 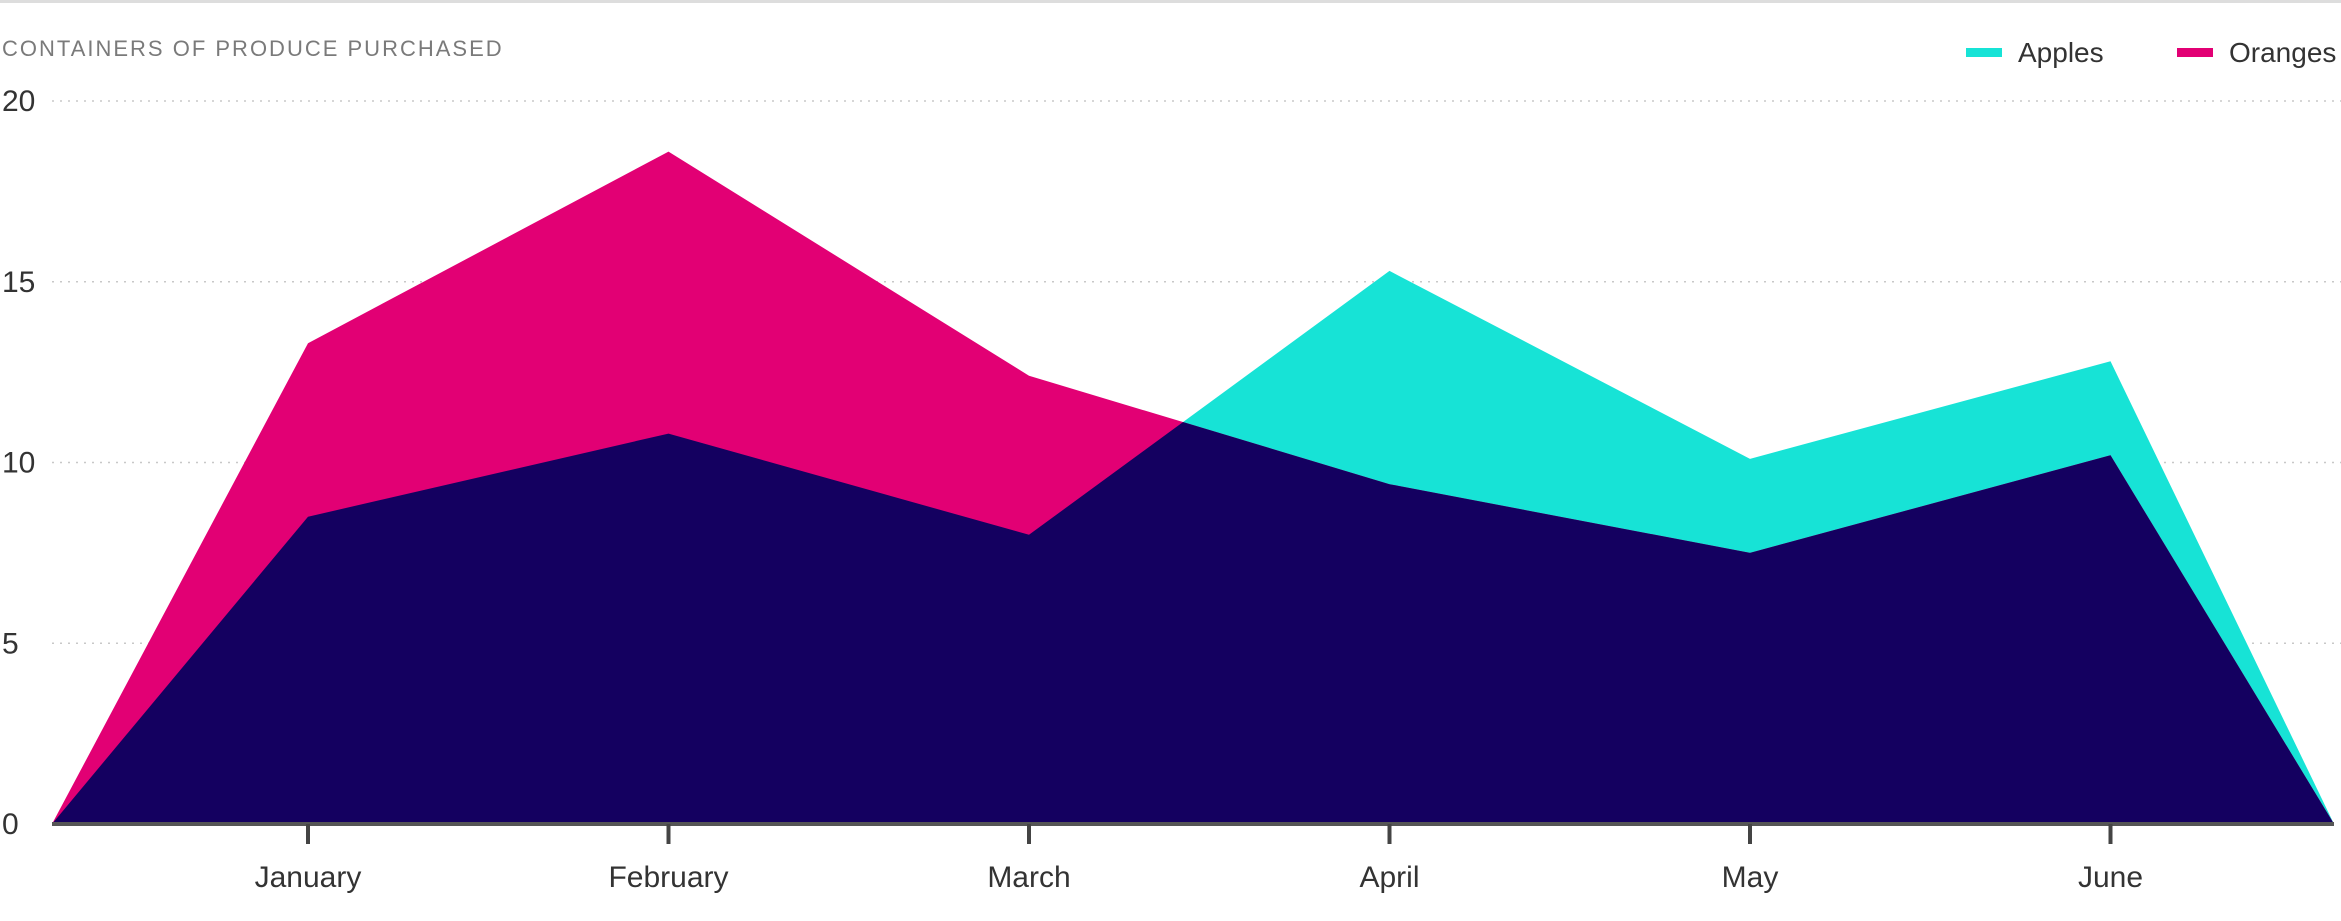 I want to click on x-tick-label: May, so click(x=1750, y=877).